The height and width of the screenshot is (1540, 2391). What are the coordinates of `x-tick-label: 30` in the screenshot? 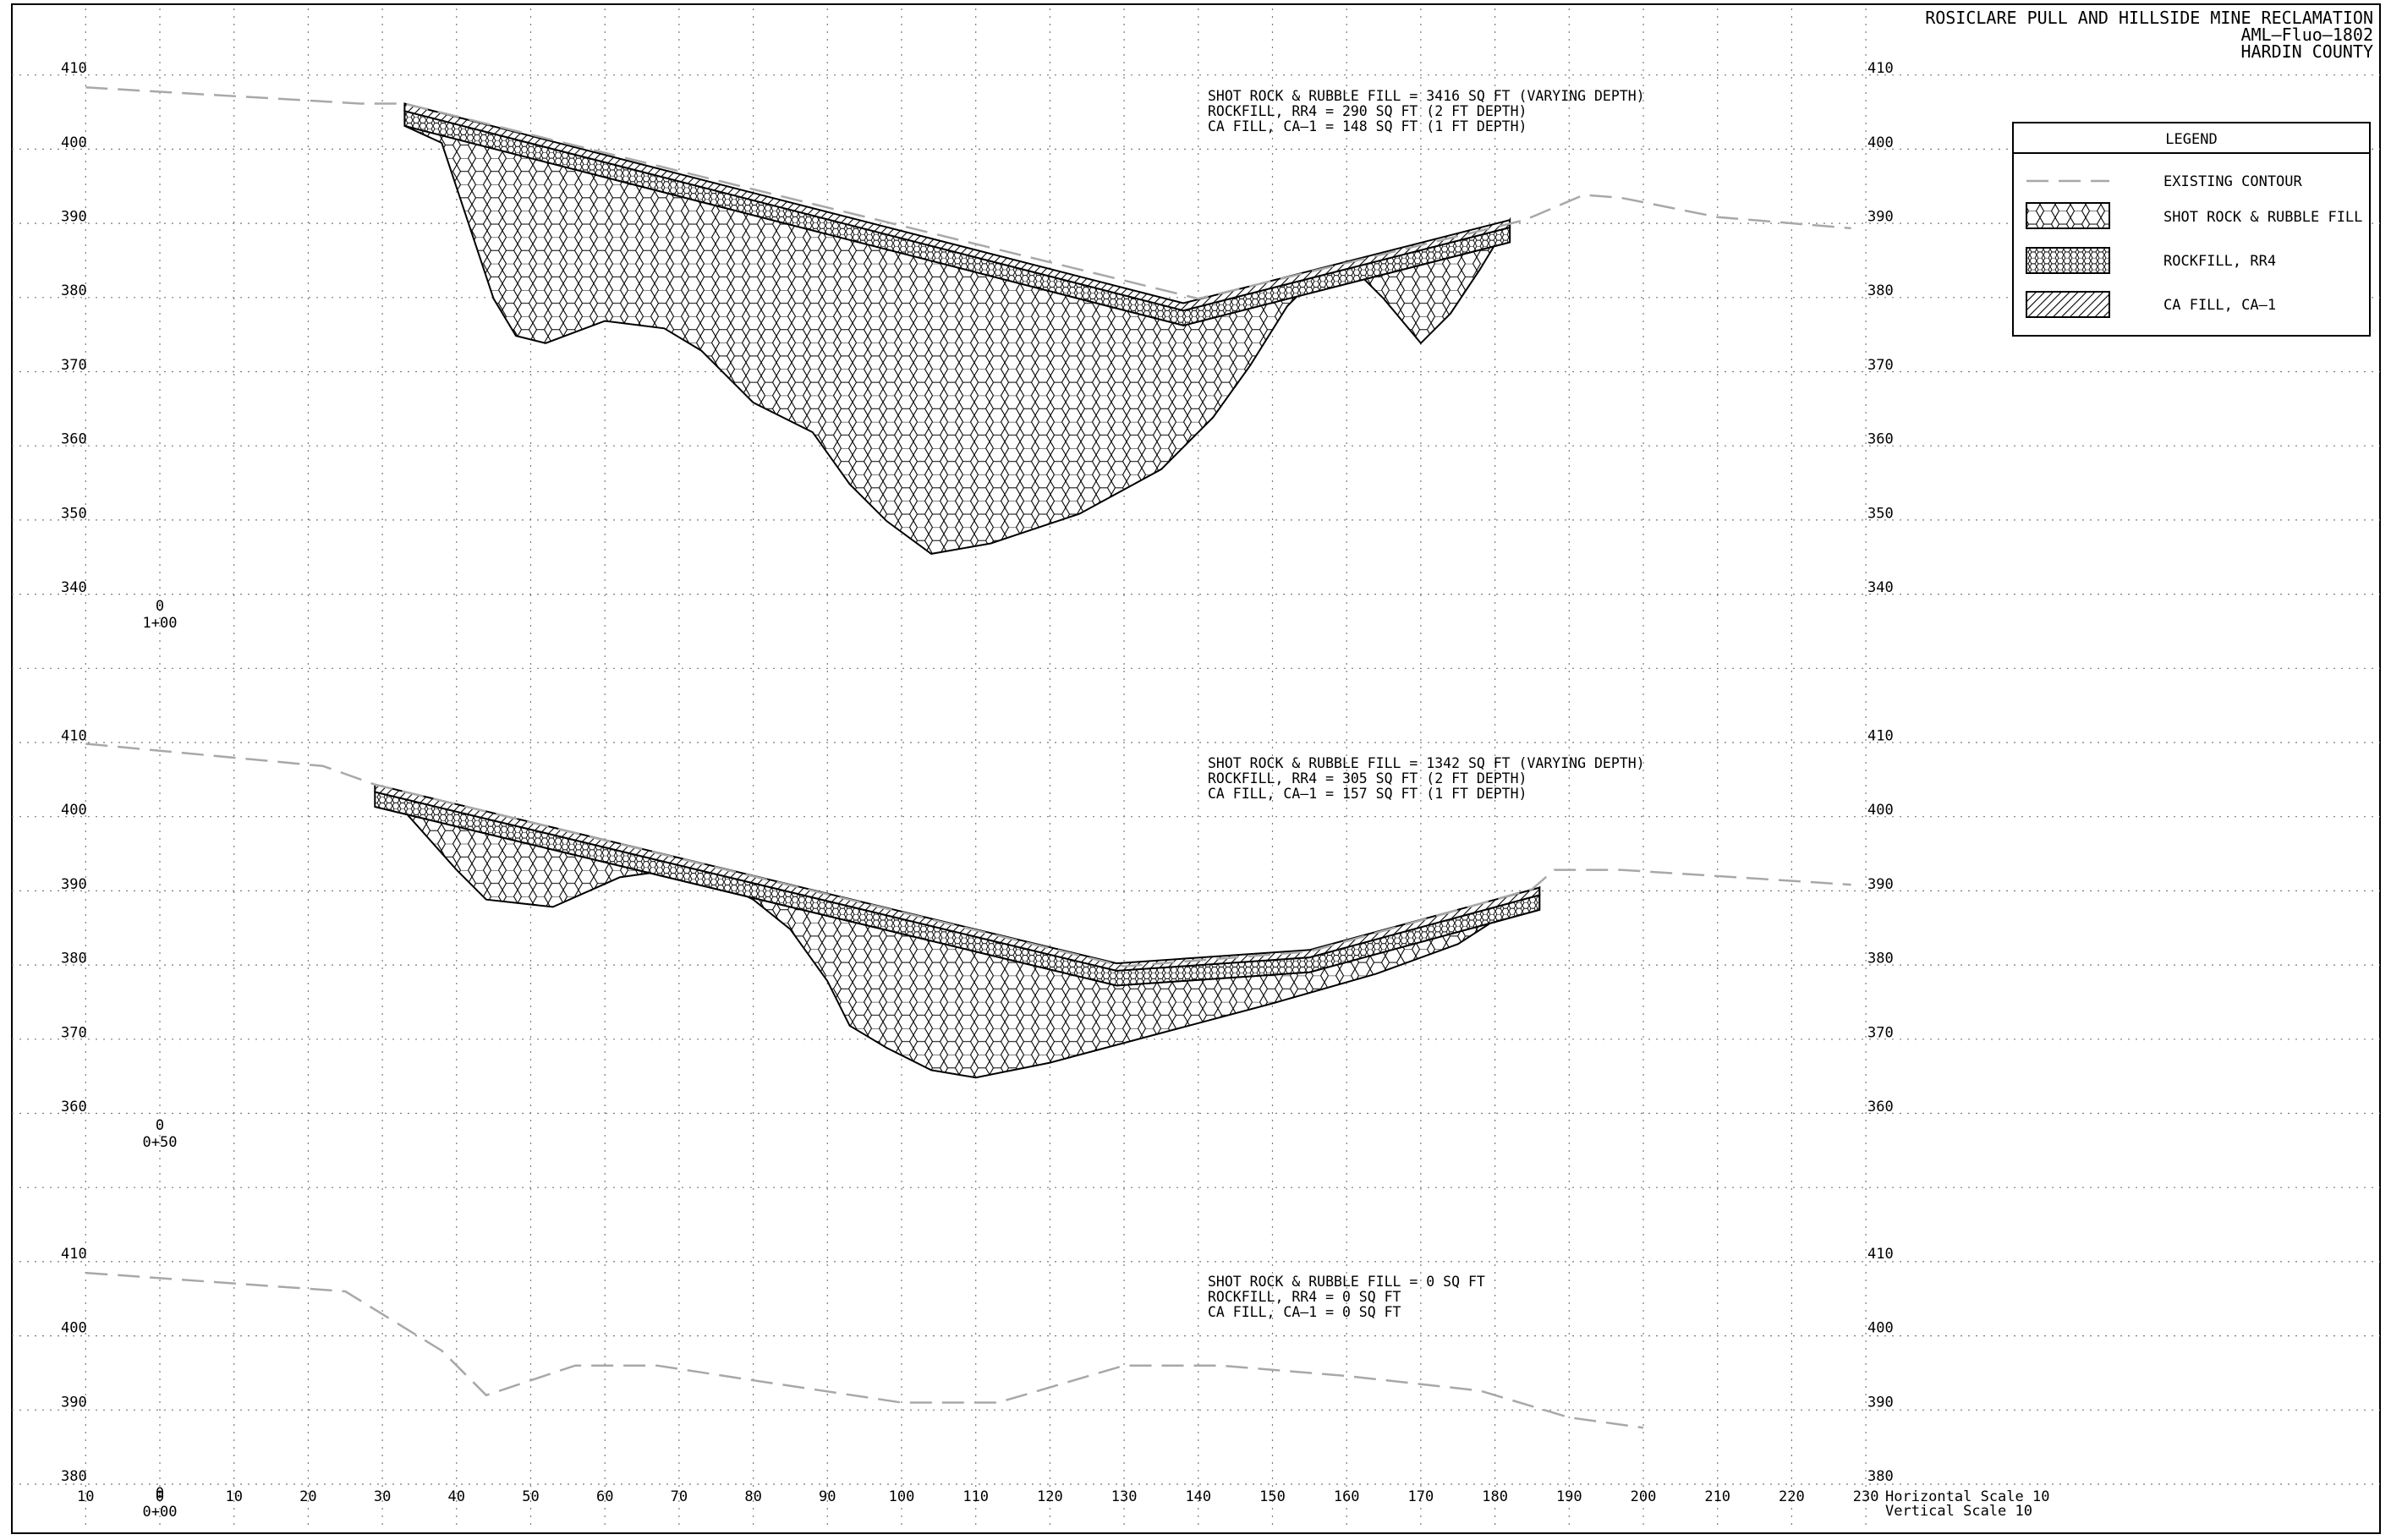 It's located at (382, 1496).